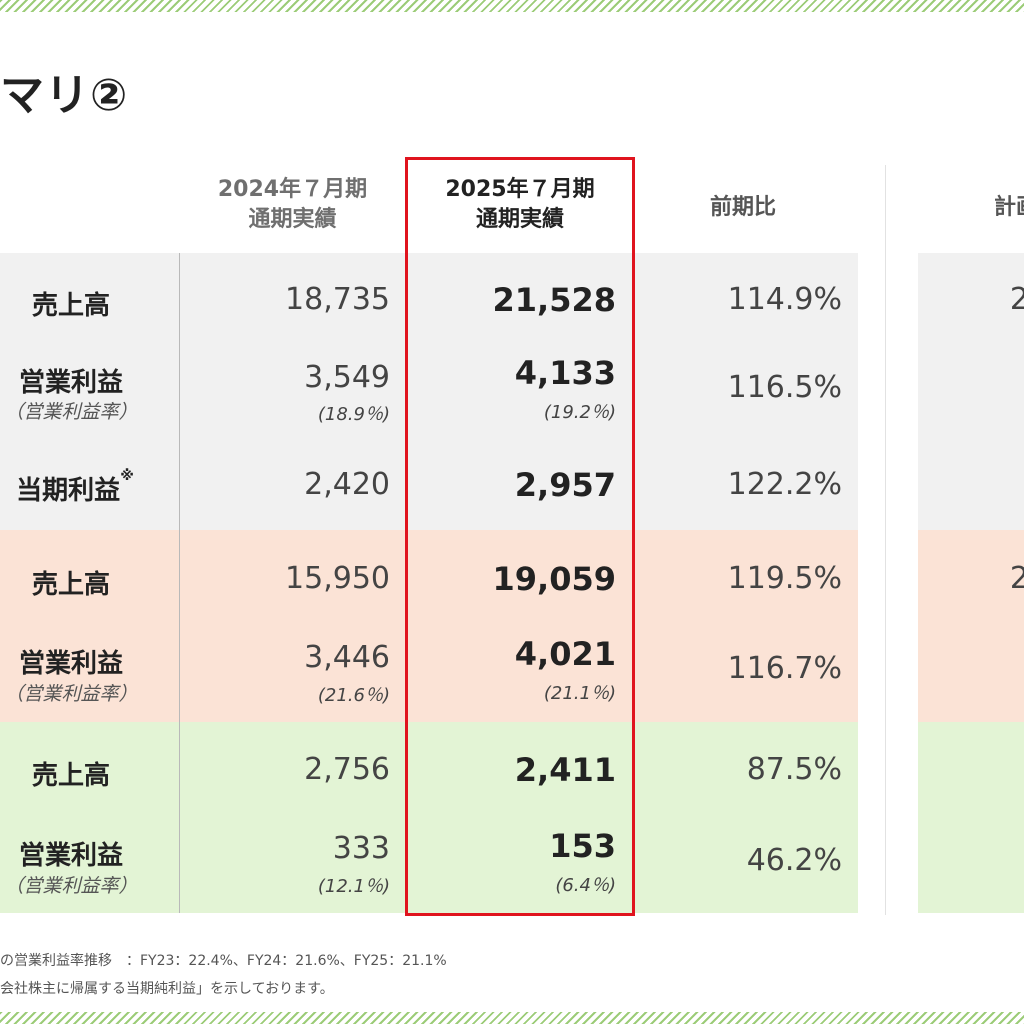 The height and width of the screenshot is (1024, 1024). What do you see at coordinates (64, 95) in the screenshot?
I see `page-title: マリ②` at bounding box center [64, 95].